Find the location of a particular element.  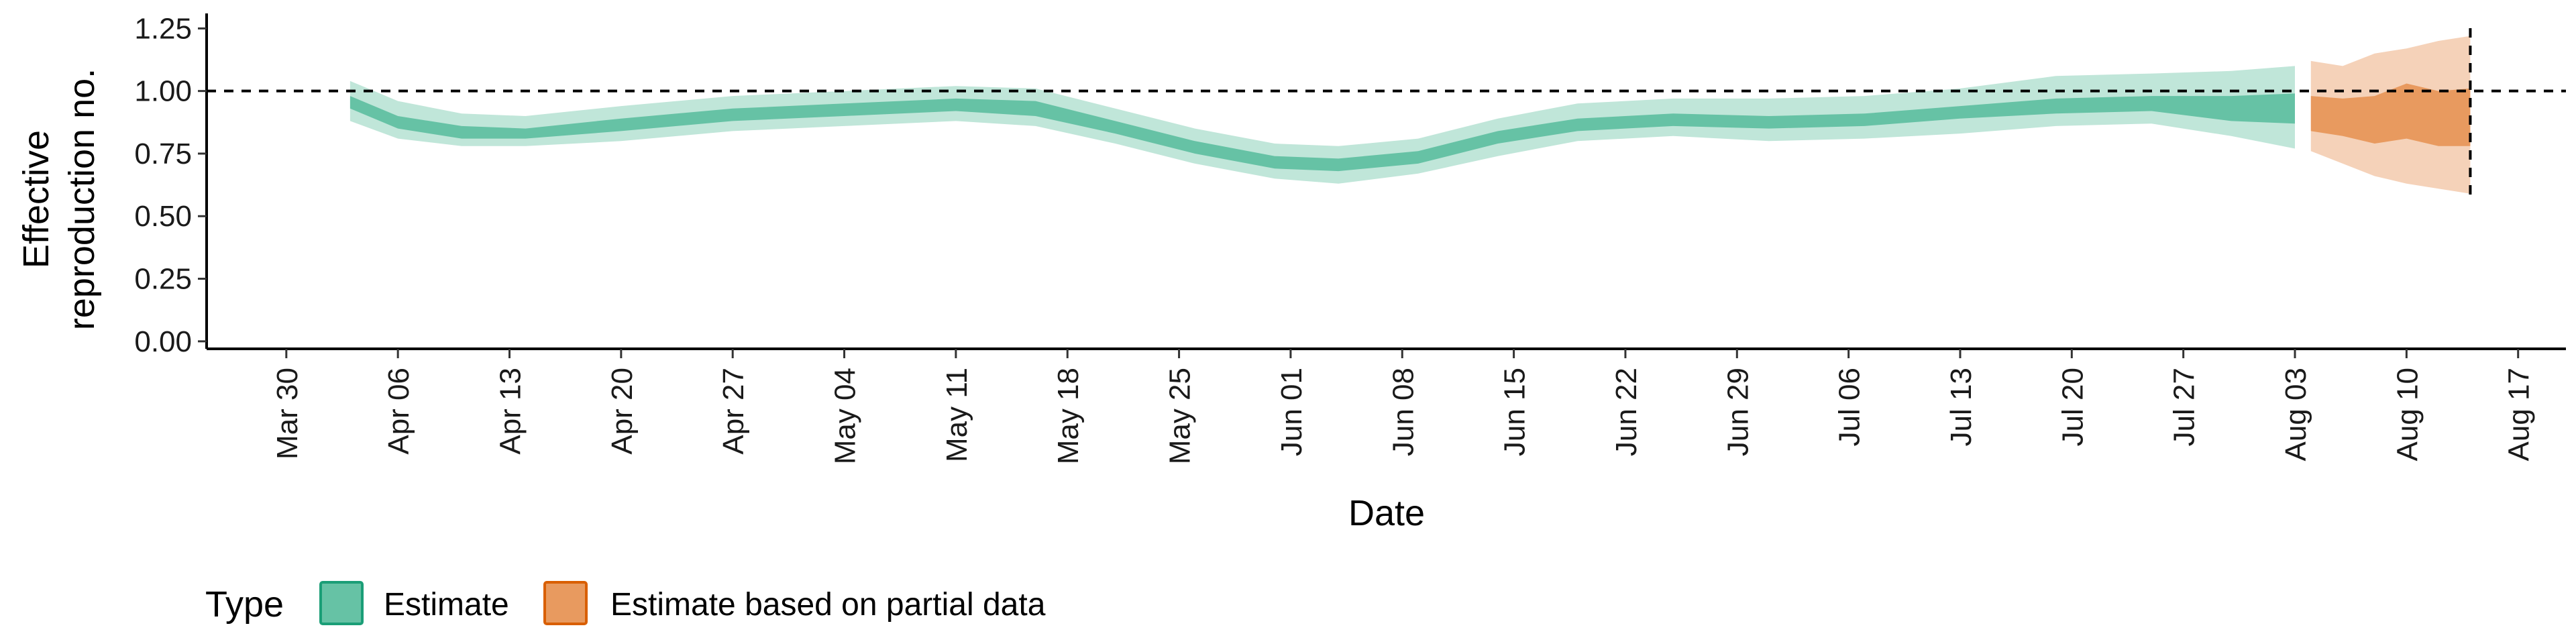

y-tick-label: 0.25 is located at coordinates (163, 279).